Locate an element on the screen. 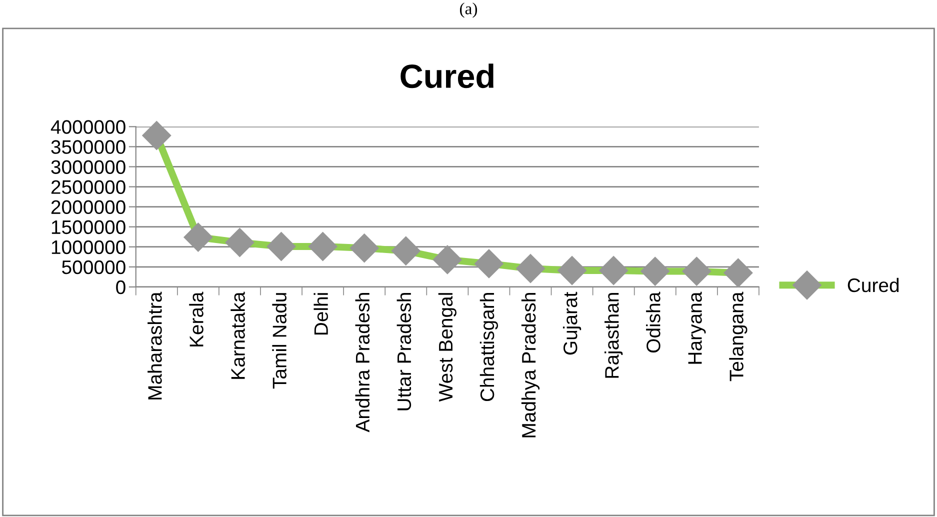 The height and width of the screenshot is (517, 937). y-tick-label: 0 is located at coordinates (121, 287).